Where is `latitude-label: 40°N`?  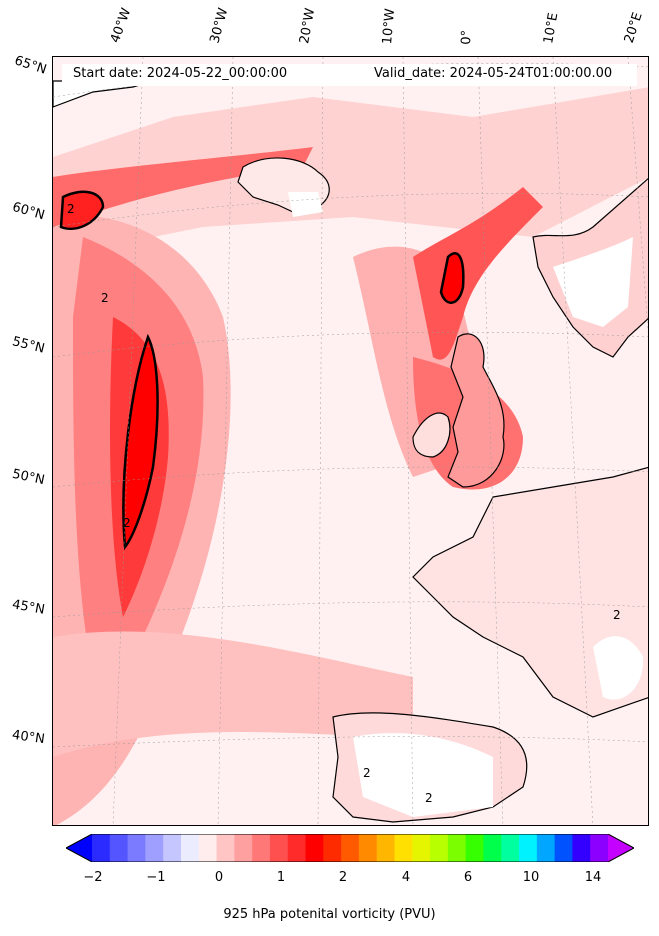
latitude-label: 40°N is located at coordinates (28, 737).